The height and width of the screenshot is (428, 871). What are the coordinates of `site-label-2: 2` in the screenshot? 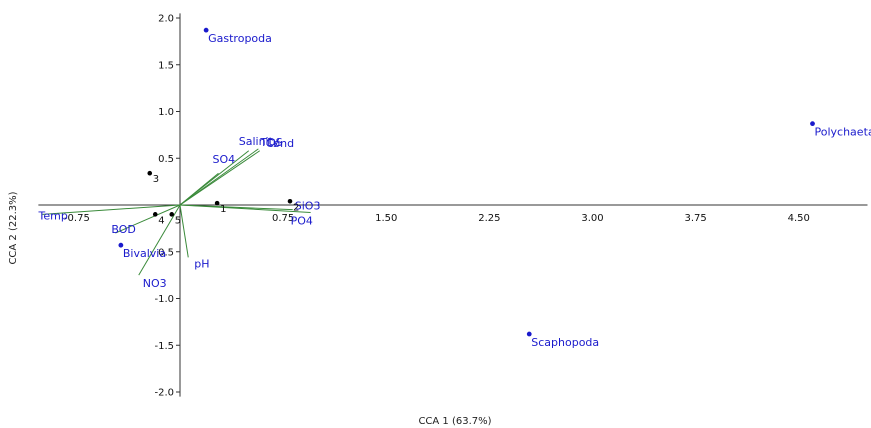 It's located at (296, 207).